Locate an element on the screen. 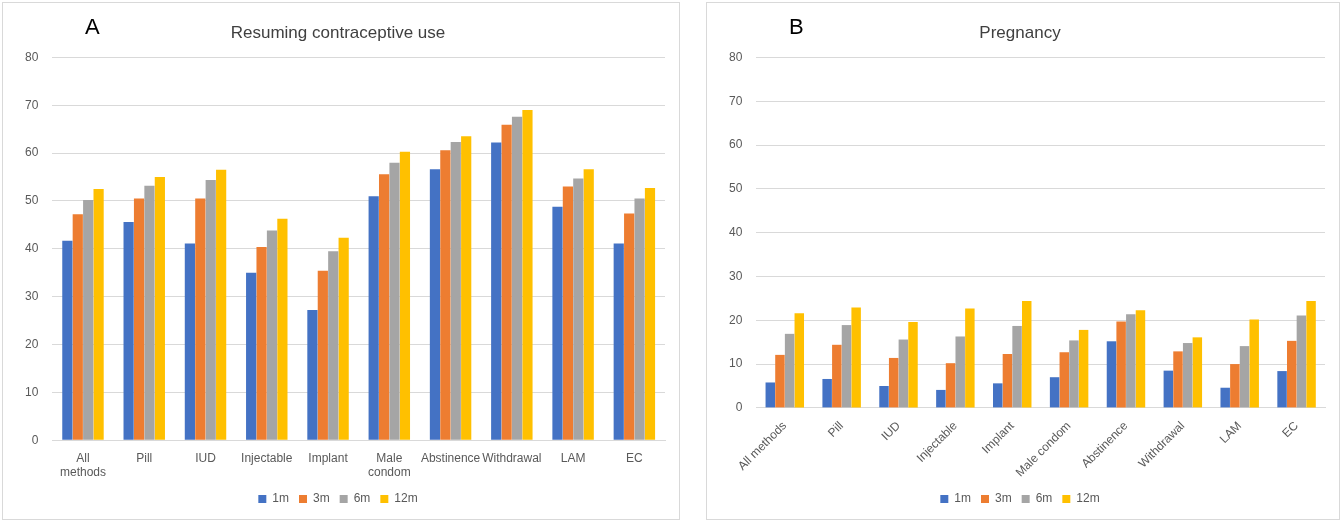  x-tick-label: Male condom is located at coordinates (389, 465).